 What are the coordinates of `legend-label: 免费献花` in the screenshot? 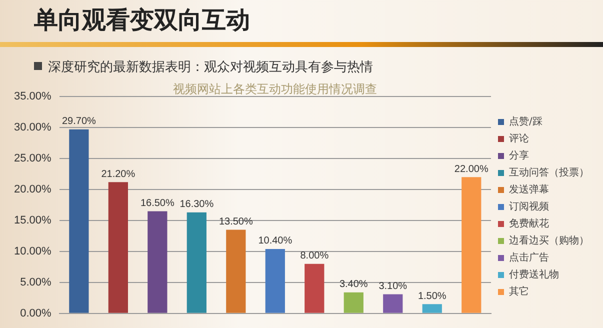 It's located at (529, 224).